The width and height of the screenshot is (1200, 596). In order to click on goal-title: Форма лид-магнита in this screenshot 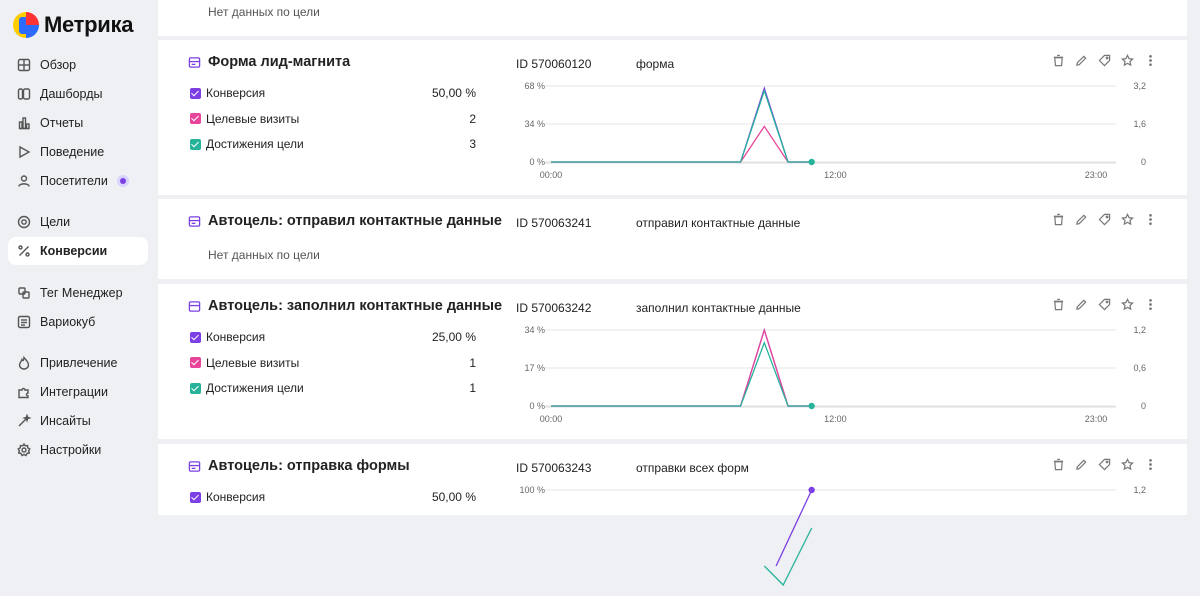, I will do `click(269, 62)`.